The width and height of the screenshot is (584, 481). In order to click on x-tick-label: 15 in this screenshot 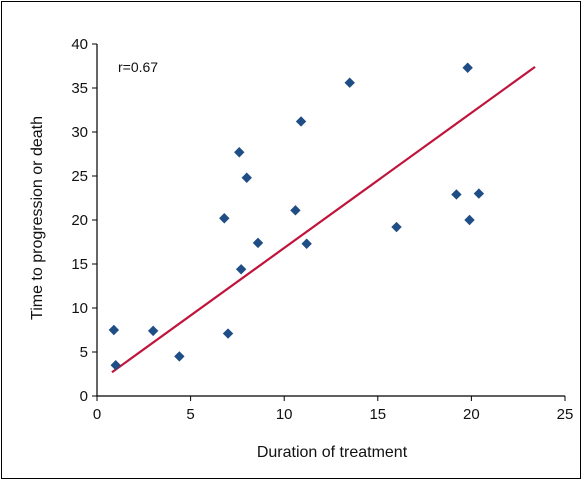, I will do `click(377, 414)`.